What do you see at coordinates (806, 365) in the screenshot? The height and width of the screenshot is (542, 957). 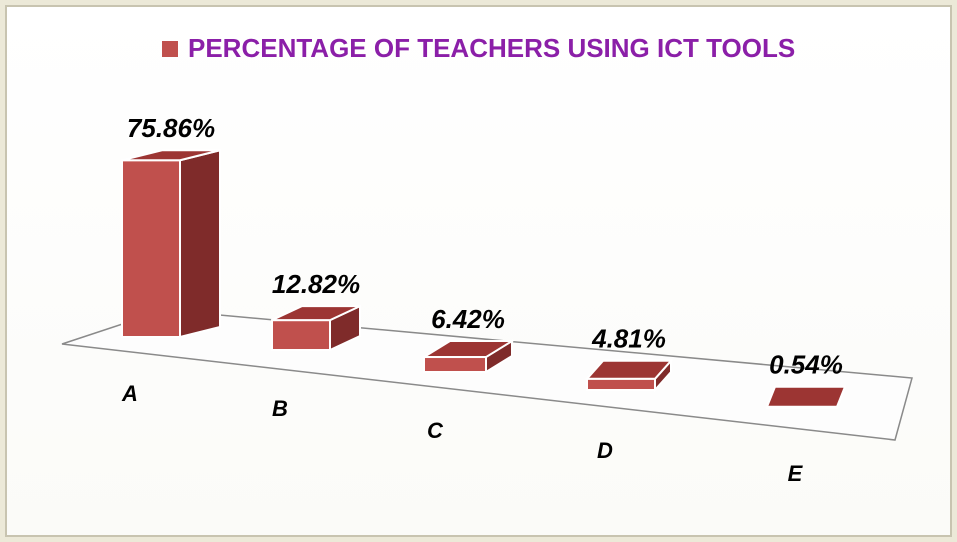 I see `value-label: 0.54%` at bounding box center [806, 365].